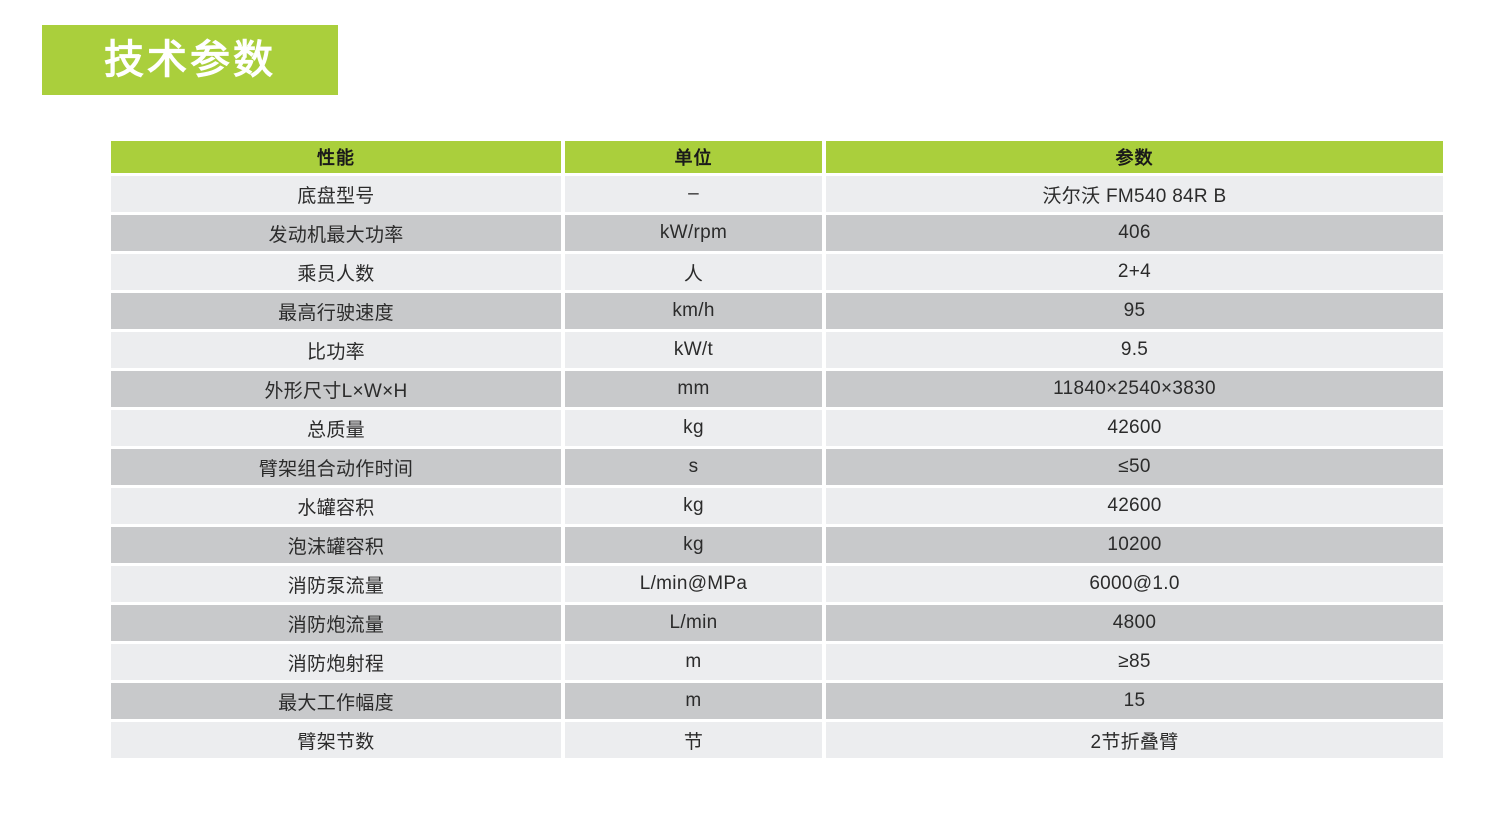 The image size is (1500, 837). I want to click on table-row: 臂架节数节 2节折叠臂, so click(777, 740).